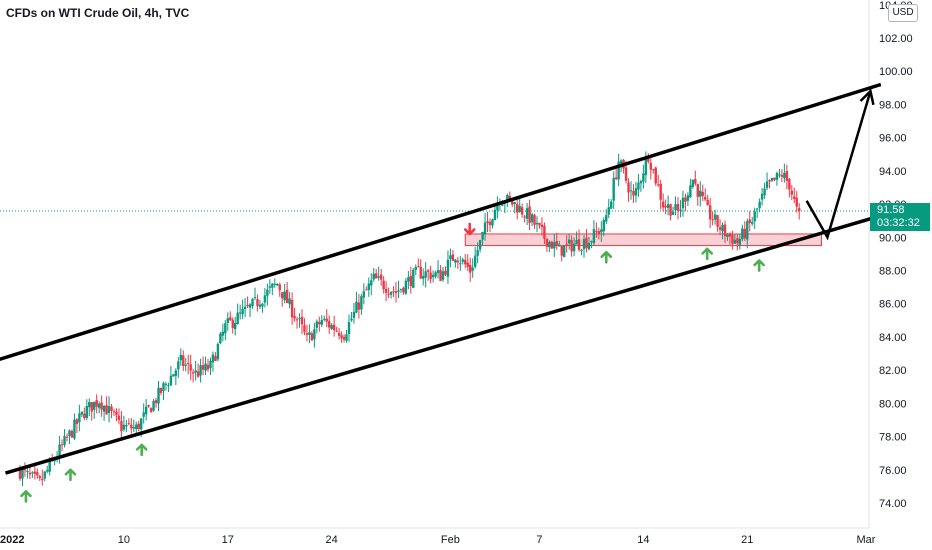  I want to click on projection-path, so click(838, 165).